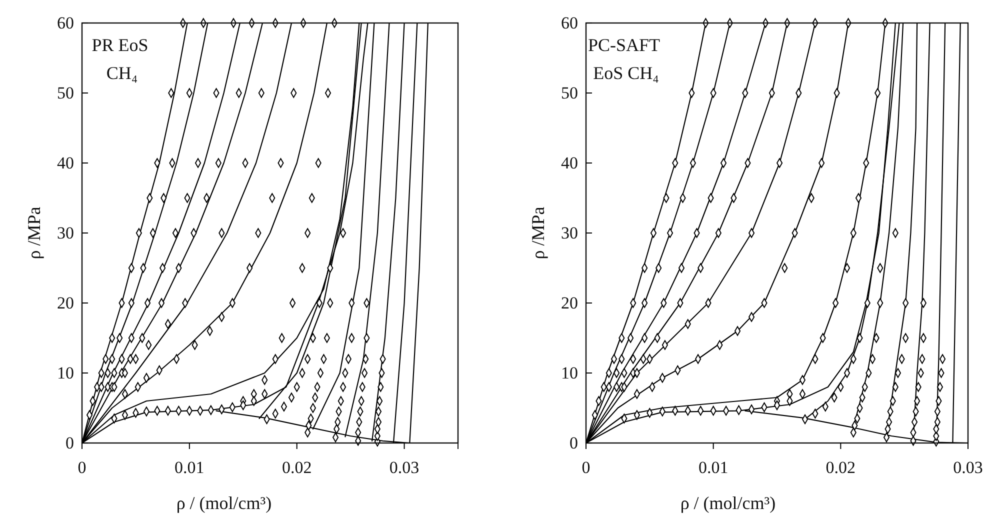 The width and height of the screenshot is (988, 516). Describe the element at coordinates (120, 45) in the screenshot. I see `annotation: PR EoS` at that location.